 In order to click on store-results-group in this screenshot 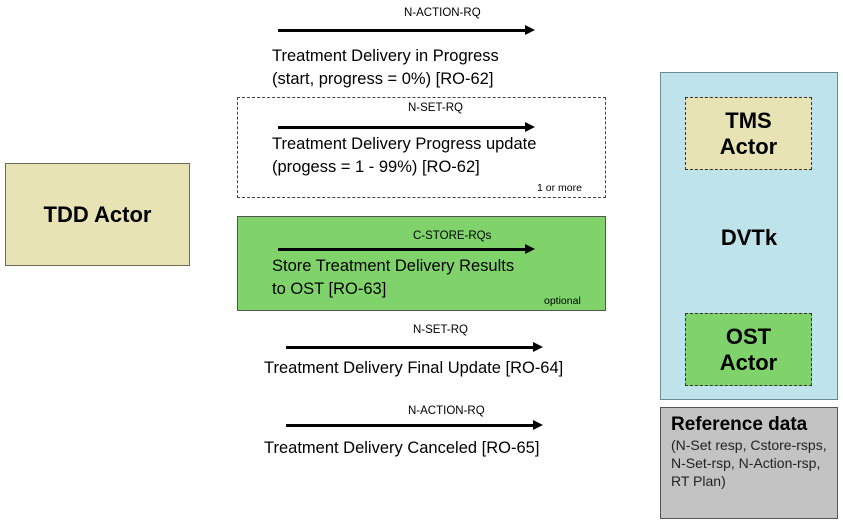, I will do `click(421, 263)`.